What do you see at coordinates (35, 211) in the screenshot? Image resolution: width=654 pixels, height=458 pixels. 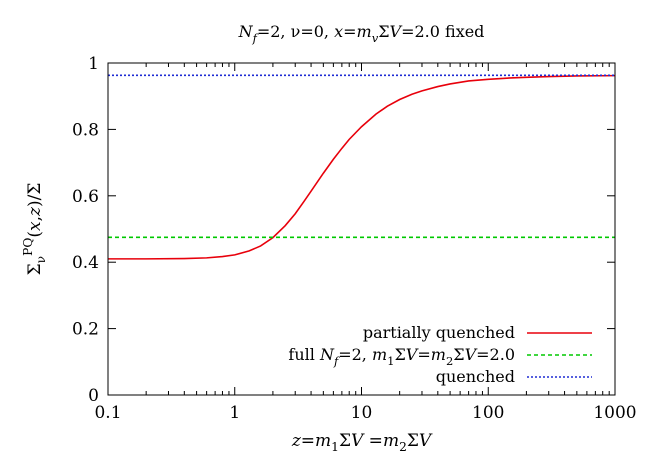 I see `y-axis-title-part: z` at bounding box center [35, 211].